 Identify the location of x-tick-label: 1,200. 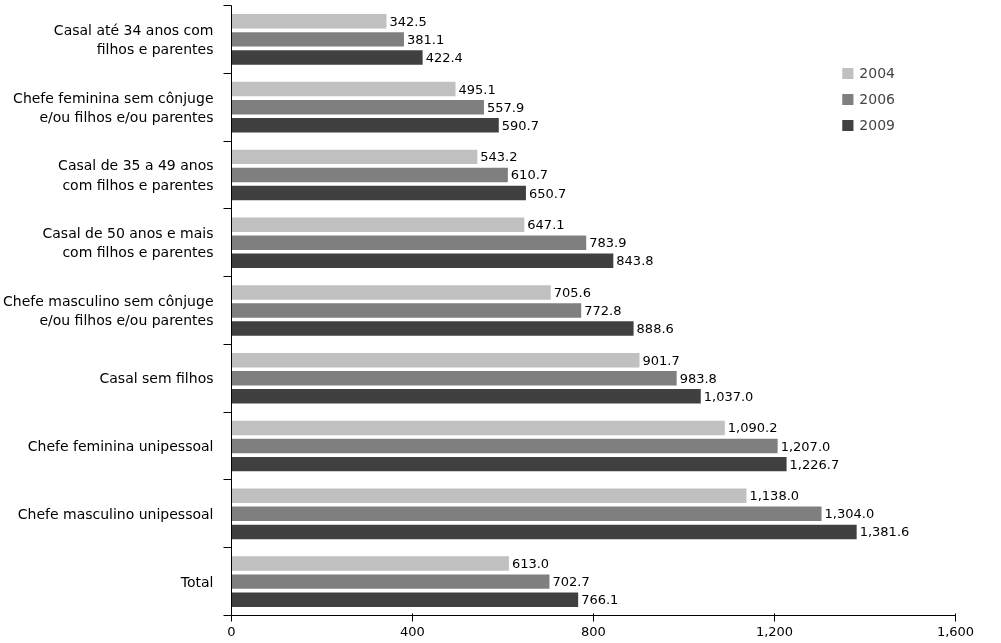
(774, 631).